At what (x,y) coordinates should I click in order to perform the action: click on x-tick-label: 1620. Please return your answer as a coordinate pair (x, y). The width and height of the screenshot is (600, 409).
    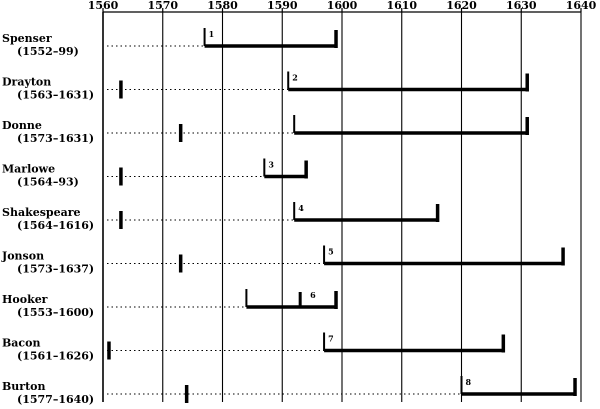
    Looking at the image, I should click on (461, 6).